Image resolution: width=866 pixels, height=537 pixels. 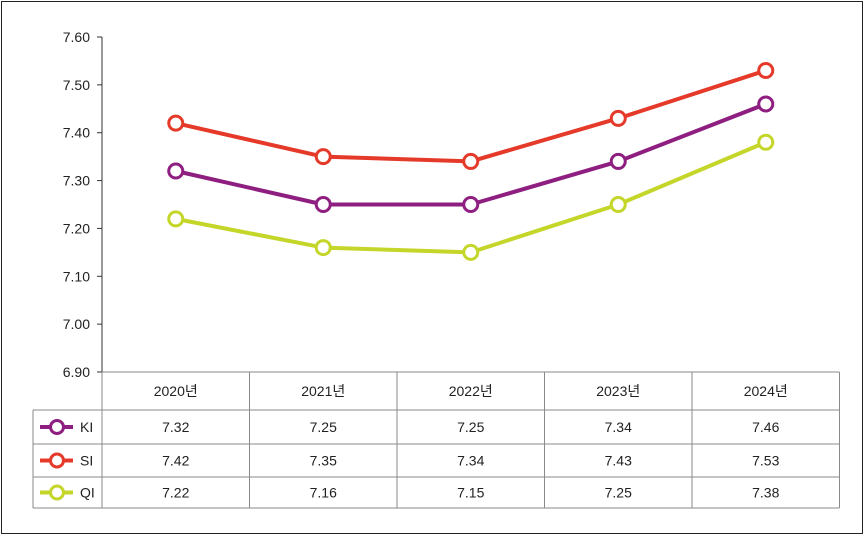 What do you see at coordinates (618, 493) in the screenshot?
I see `table-value-qi: 7.25` at bounding box center [618, 493].